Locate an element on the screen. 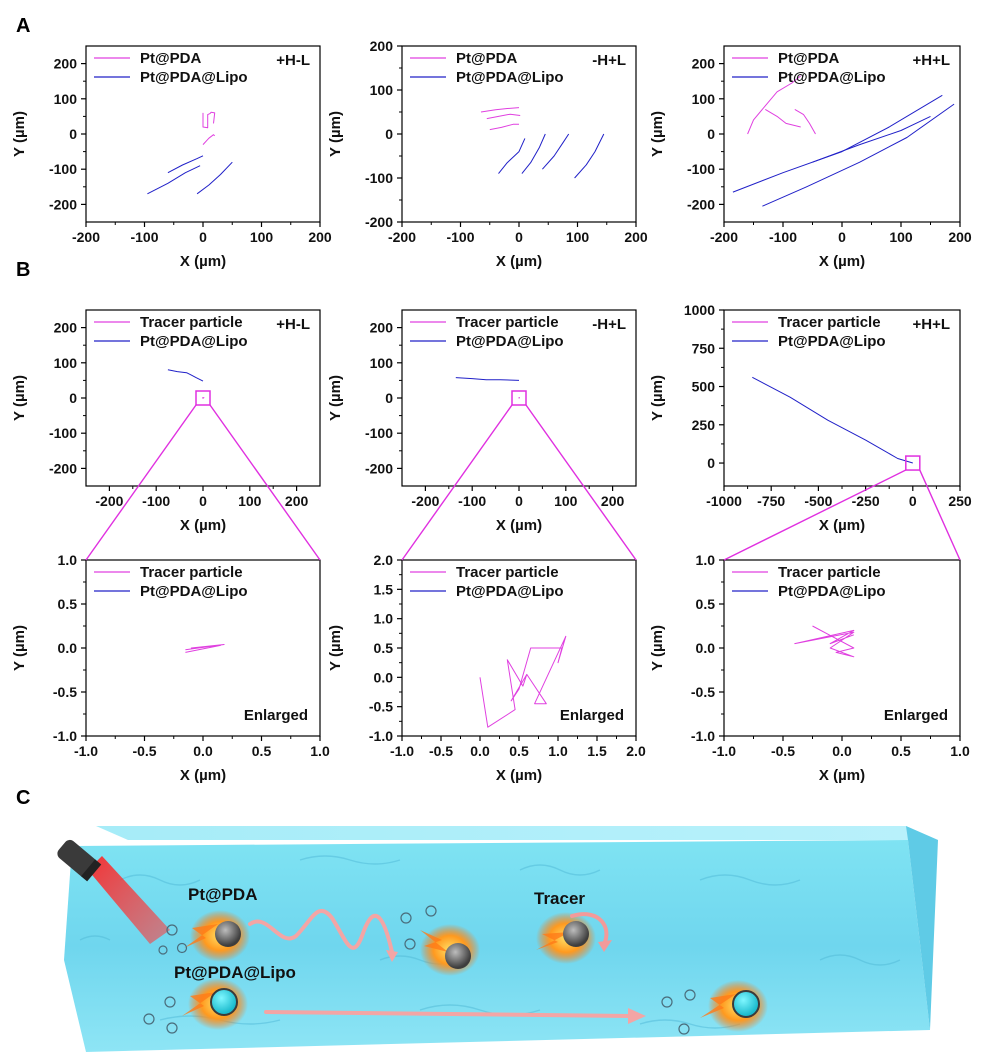 This screenshot has width=984, height=1064. x-tick-label: 0 is located at coordinates (203, 237).